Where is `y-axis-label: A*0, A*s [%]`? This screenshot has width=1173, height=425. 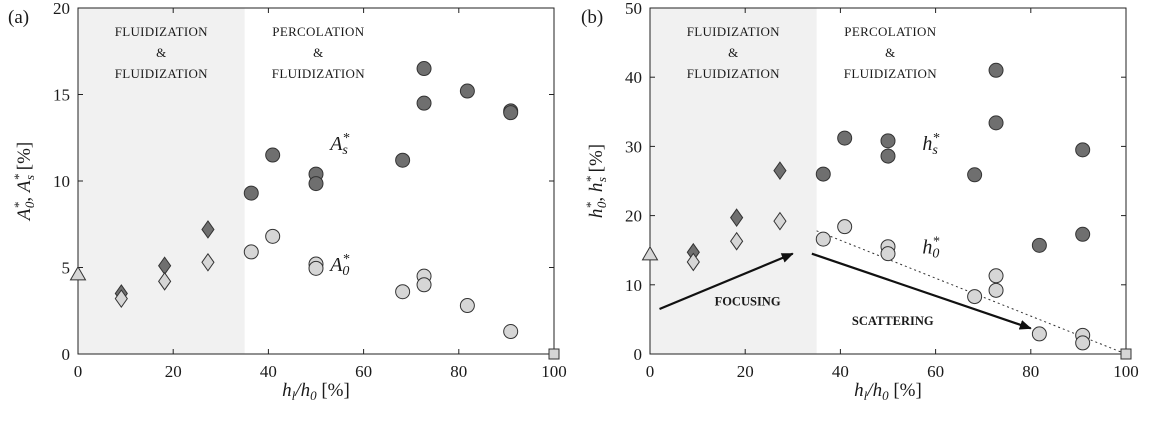
y-axis-label: A*0, A*s [%] is located at coordinates (24, 182).